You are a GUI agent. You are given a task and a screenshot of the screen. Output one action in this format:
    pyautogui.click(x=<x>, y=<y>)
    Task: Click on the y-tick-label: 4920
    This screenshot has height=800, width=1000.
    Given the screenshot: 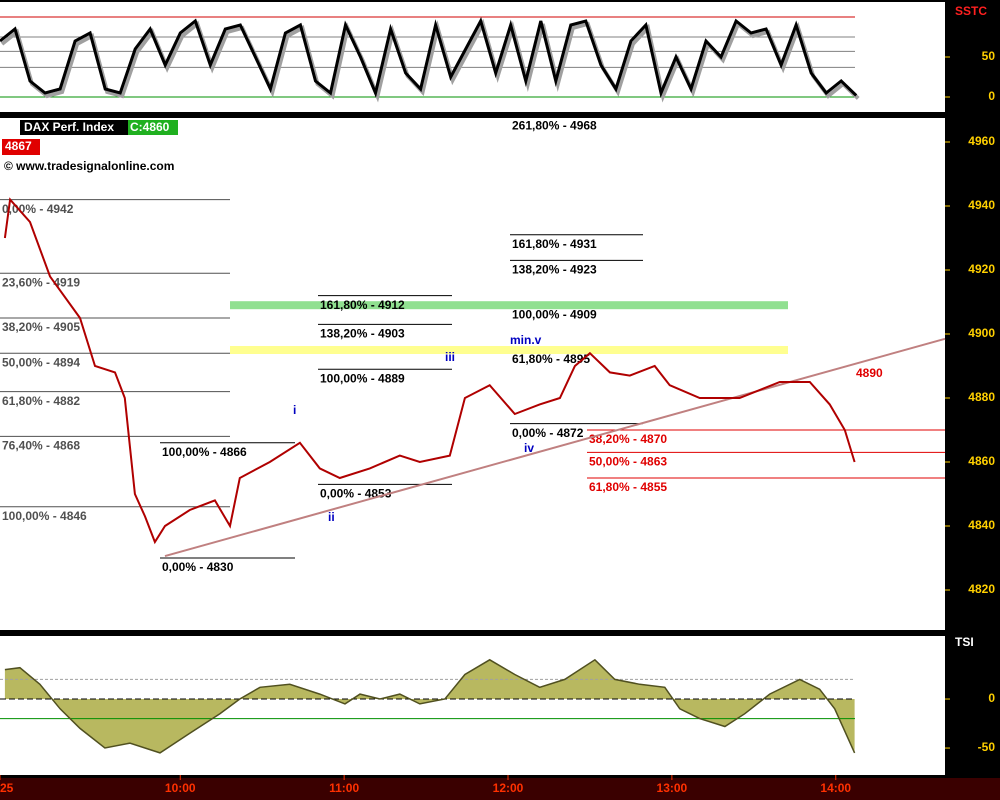 What is the action you would take?
    pyautogui.click(x=981, y=269)
    